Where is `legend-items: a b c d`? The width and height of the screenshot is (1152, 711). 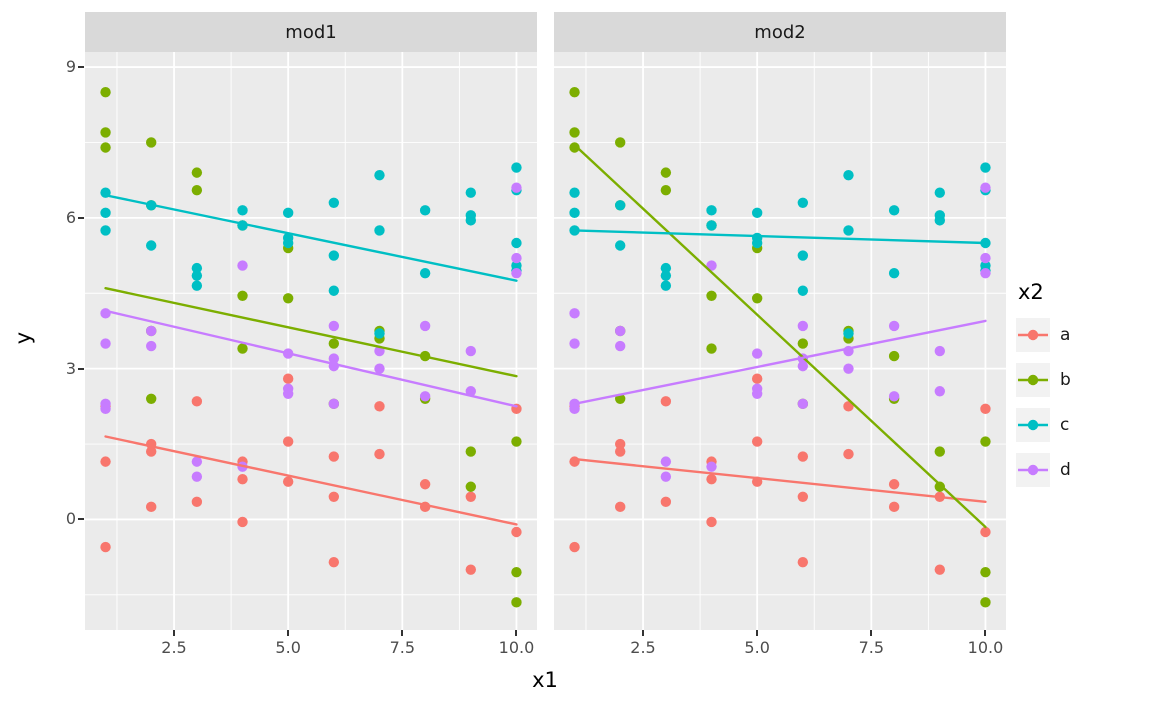 legend-items: a b c d is located at coordinates (1082, 402).